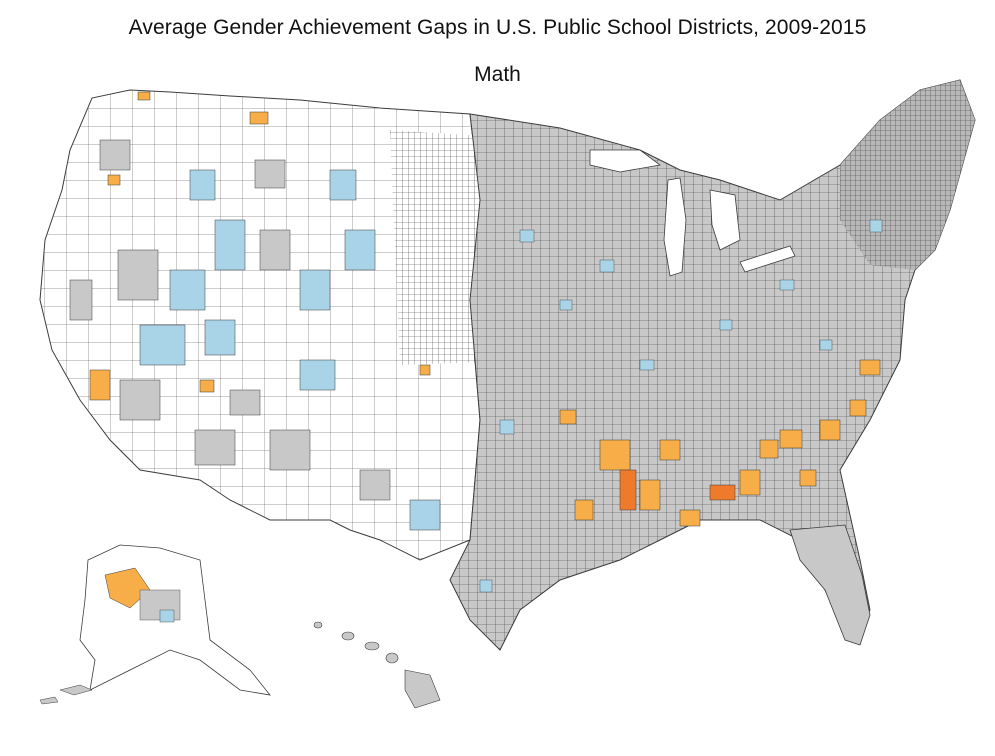 The height and width of the screenshot is (756, 995). What do you see at coordinates (830, 585) in the screenshot?
I see `florida` at bounding box center [830, 585].